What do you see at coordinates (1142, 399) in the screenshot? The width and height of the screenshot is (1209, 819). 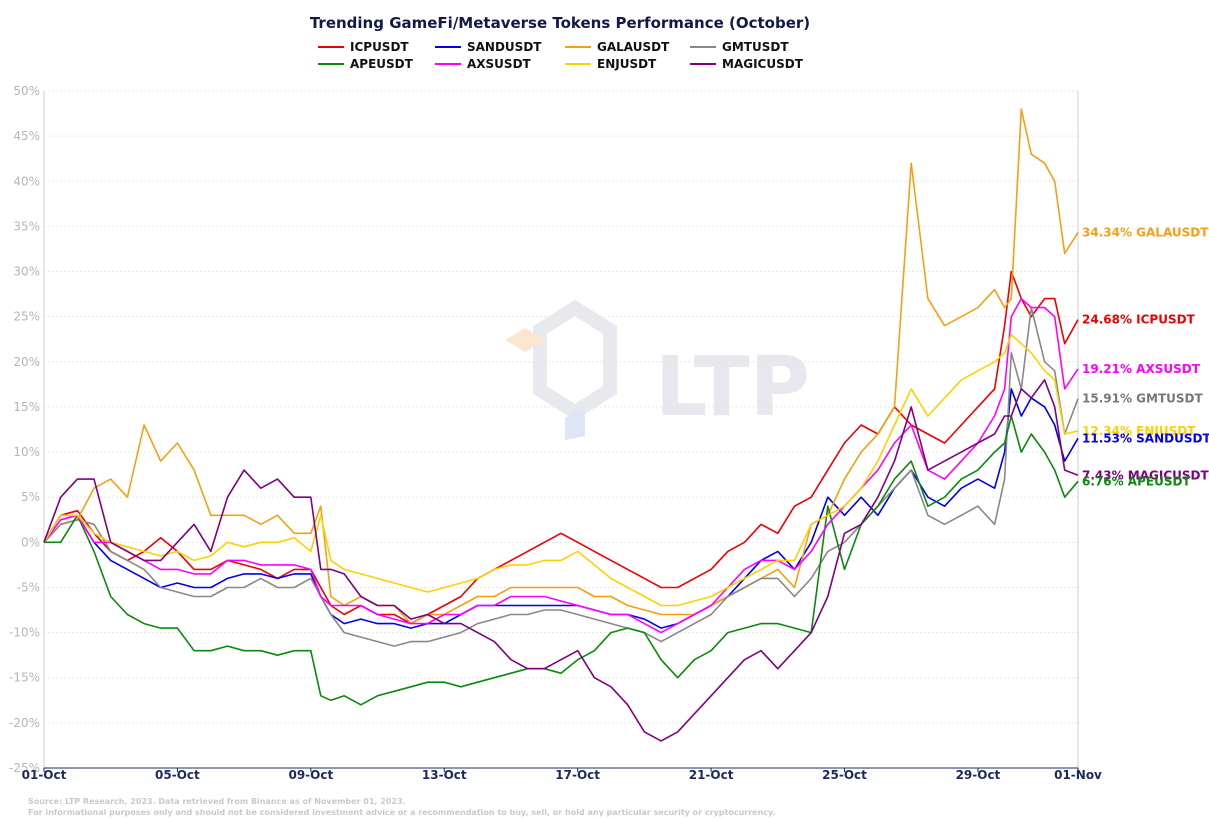 I see `end-label-gmtusdt: 15.91% GMTUSDT` at bounding box center [1142, 399].